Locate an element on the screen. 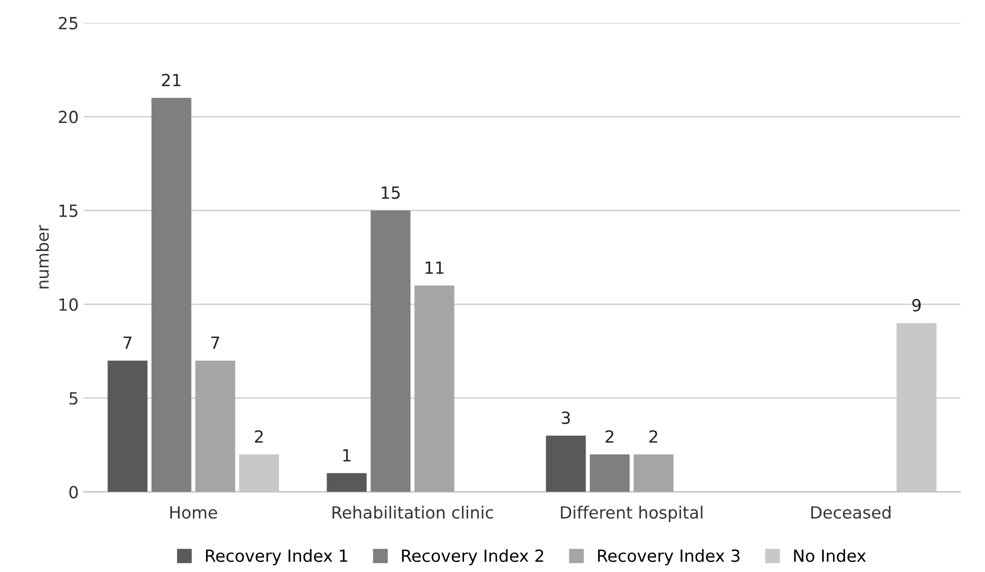 This screenshot has height=572, width=985. y-tick-label: 15 is located at coordinates (68, 211).